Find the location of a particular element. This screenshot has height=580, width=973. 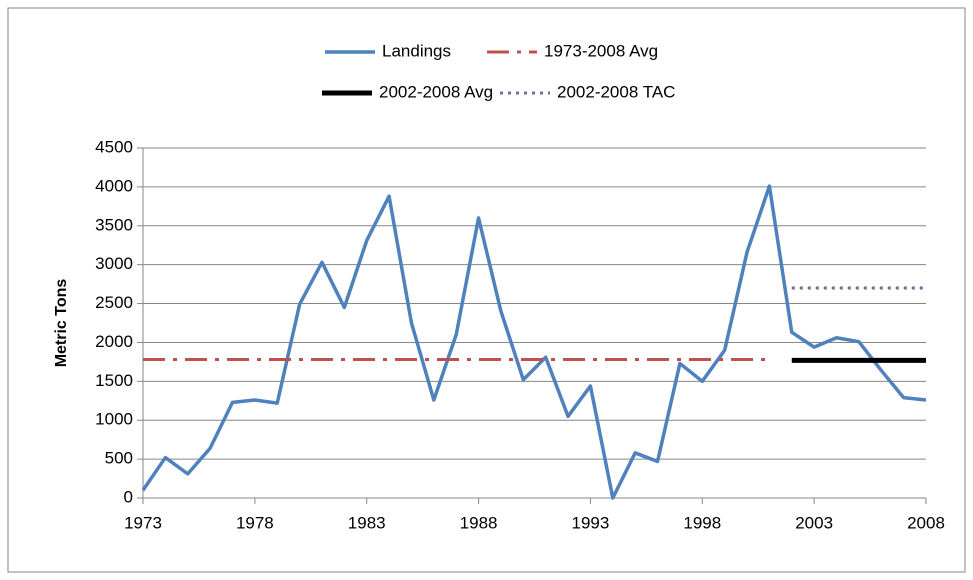

y-tick-label: 3000 is located at coordinates (114, 263).